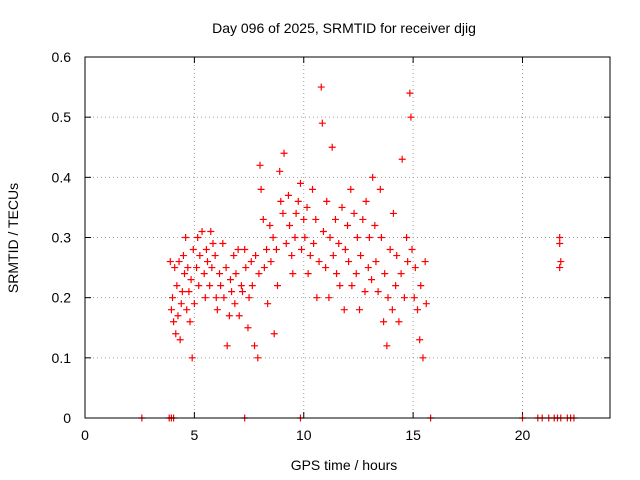  What do you see at coordinates (523, 435) in the screenshot?
I see `x-tick-label: 20` at bounding box center [523, 435].